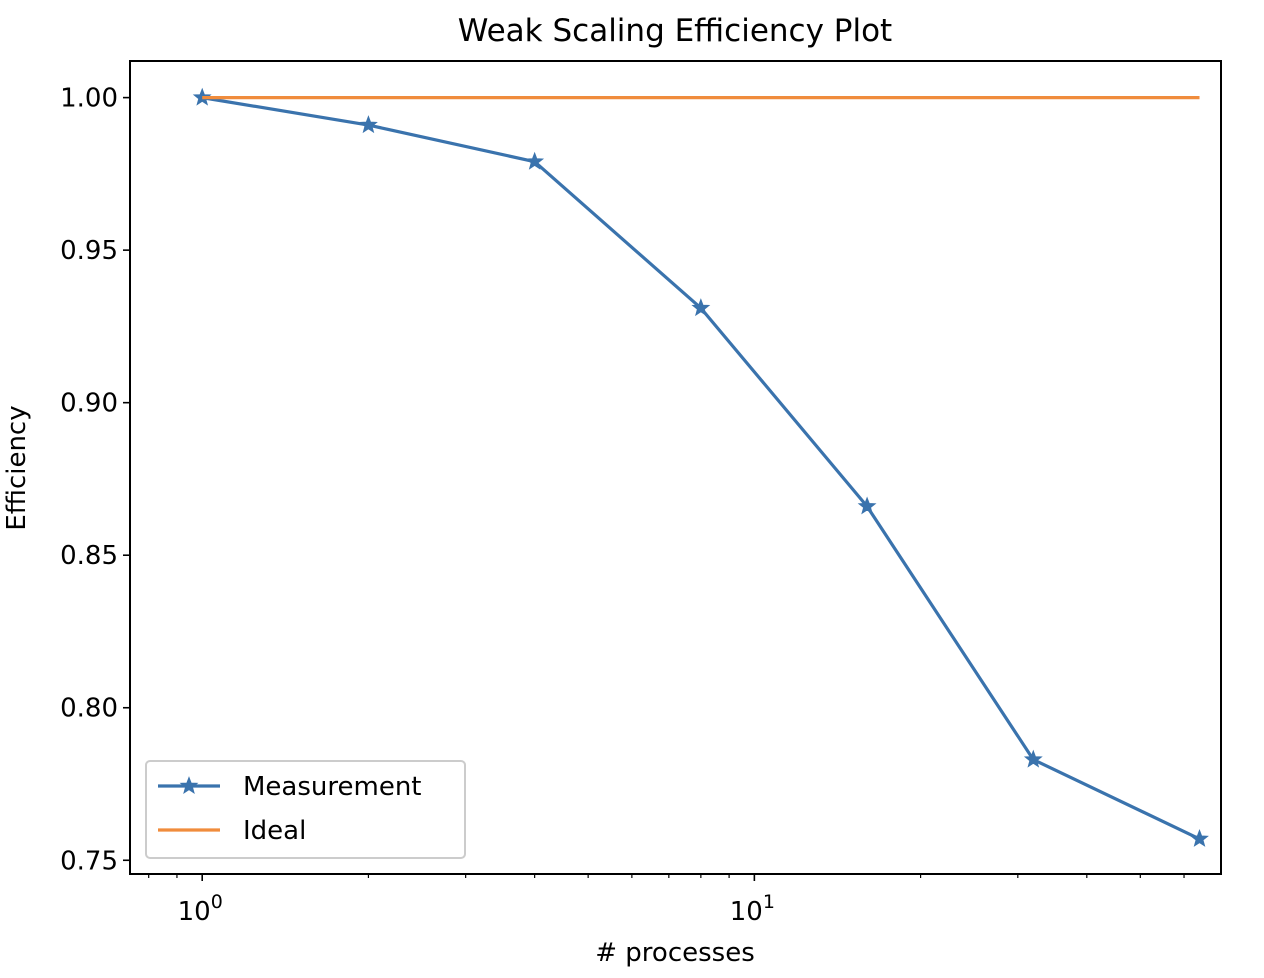  I want to click on y-axis-label: Efficiency, so click(17, 467).